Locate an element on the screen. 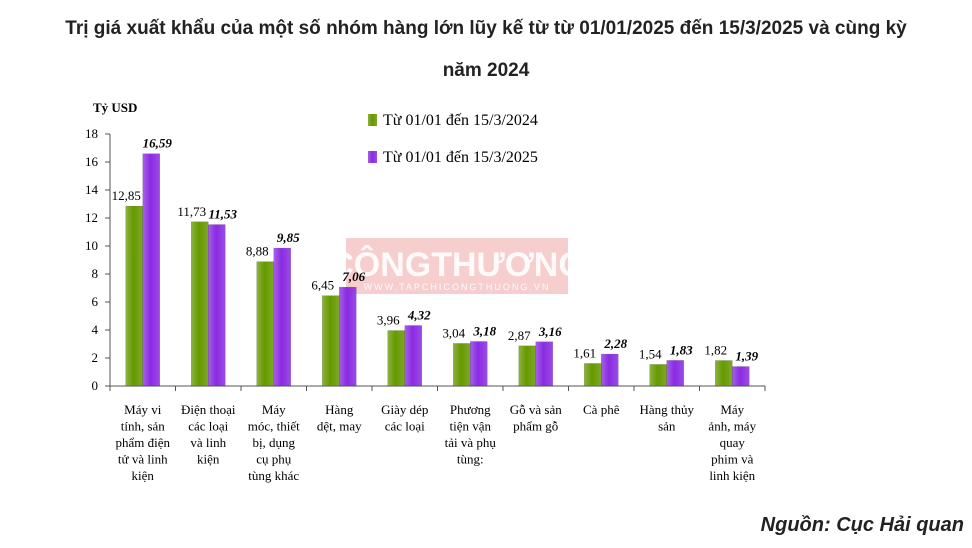 The width and height of the screenshot is (972, 548). category-label: Giày dép các loại is located at coordinates (404, 418).